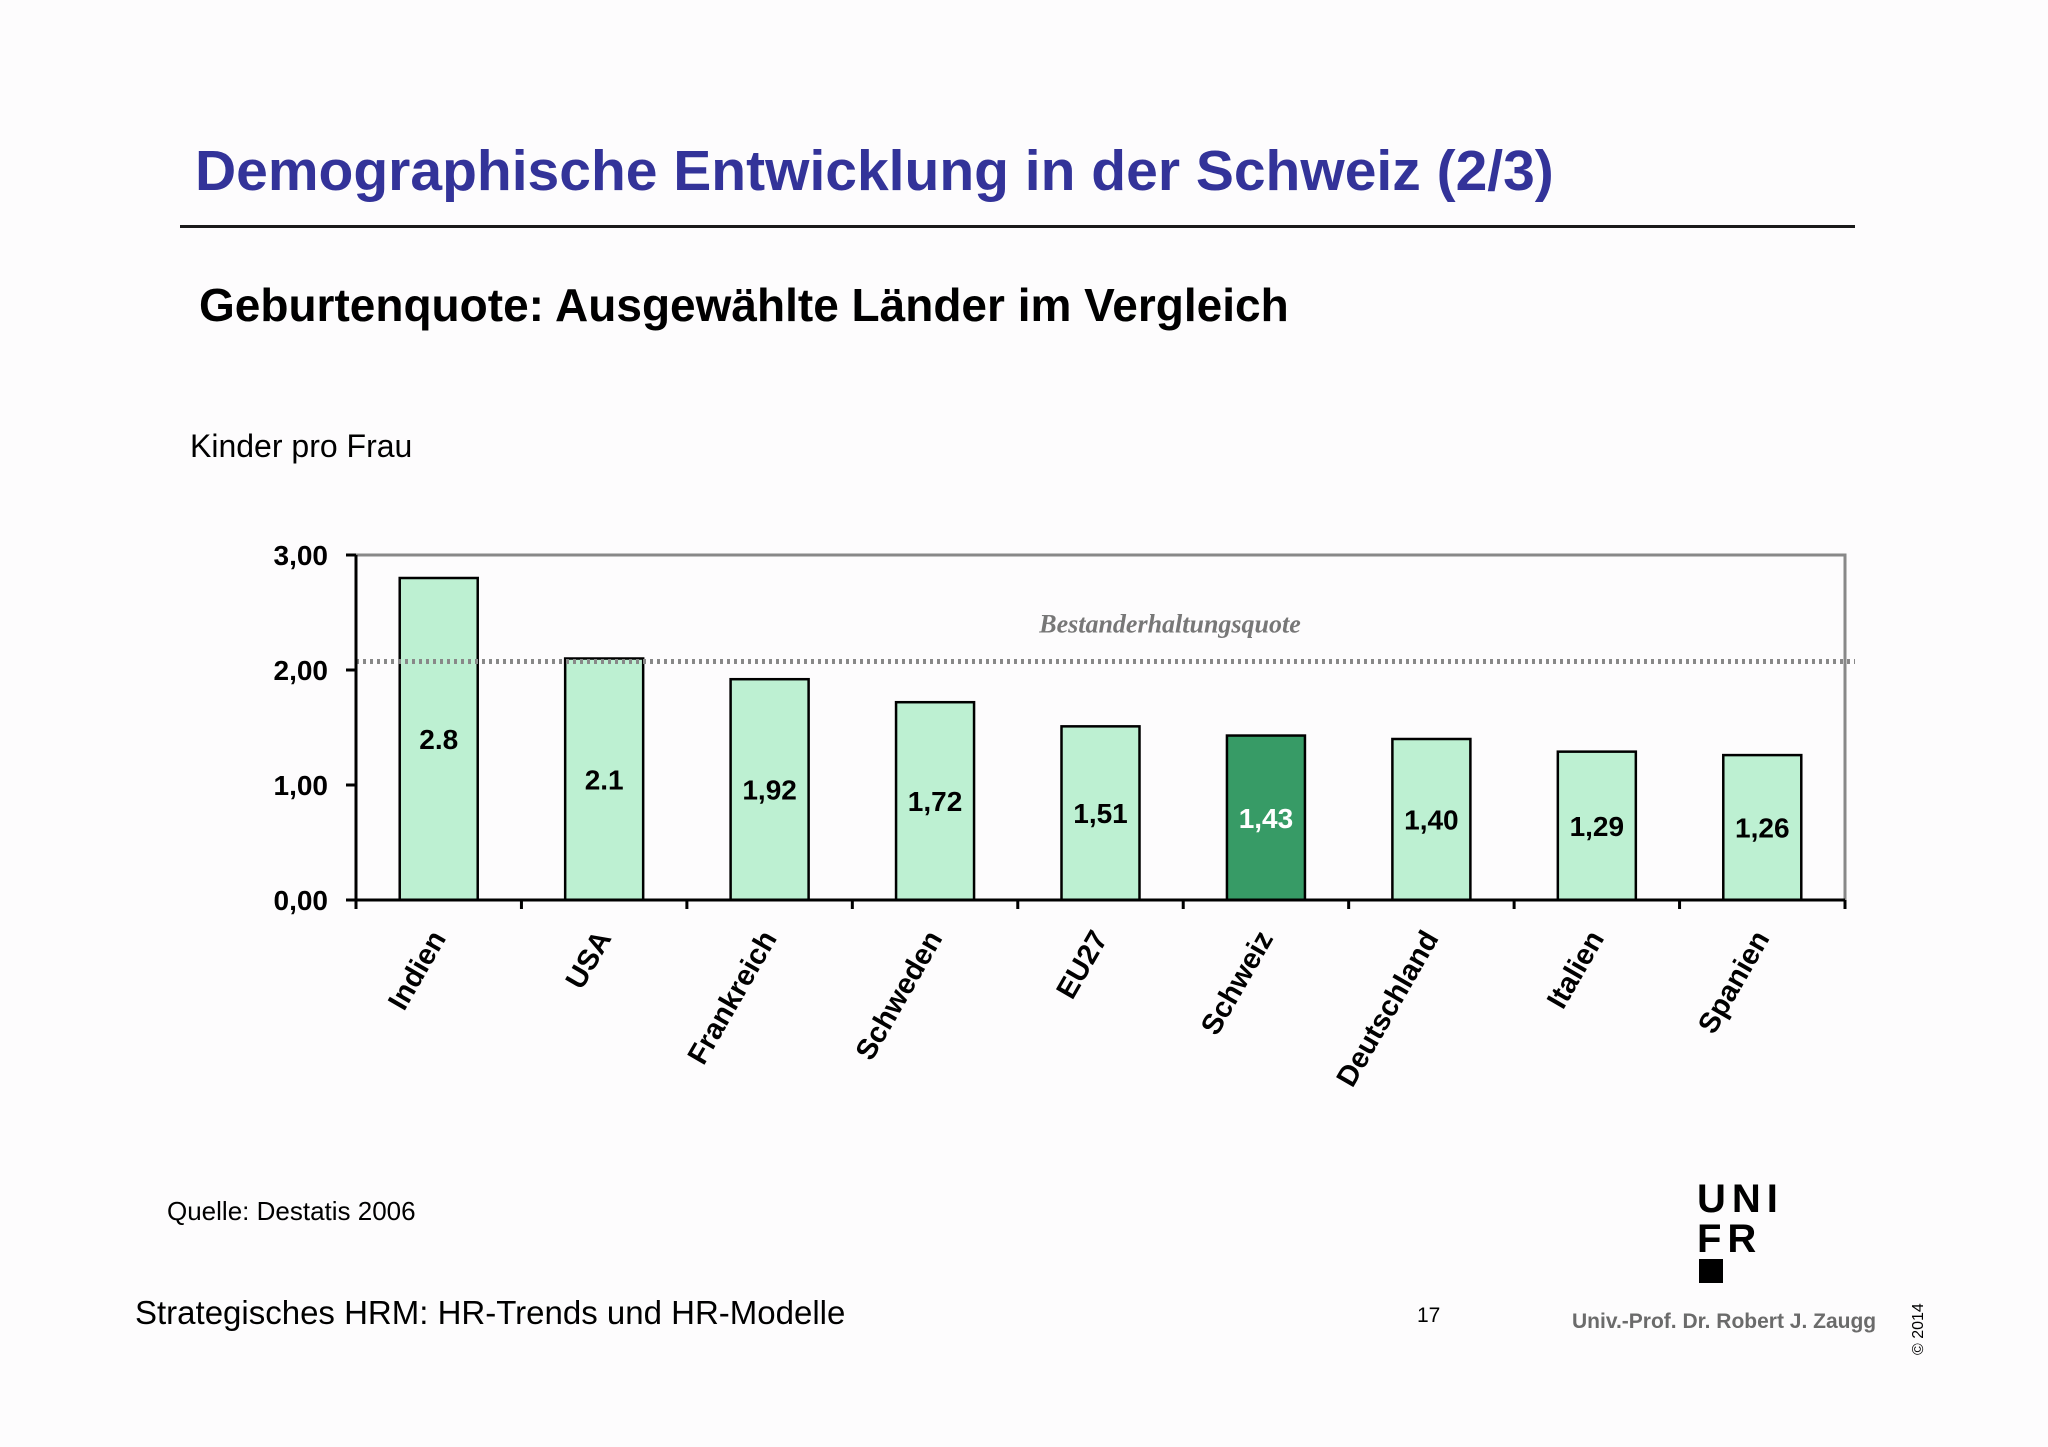 Image resolution: width=2048 pixels, height=1447 pixels. I want to click on logo-square, so click(1711, 1271).